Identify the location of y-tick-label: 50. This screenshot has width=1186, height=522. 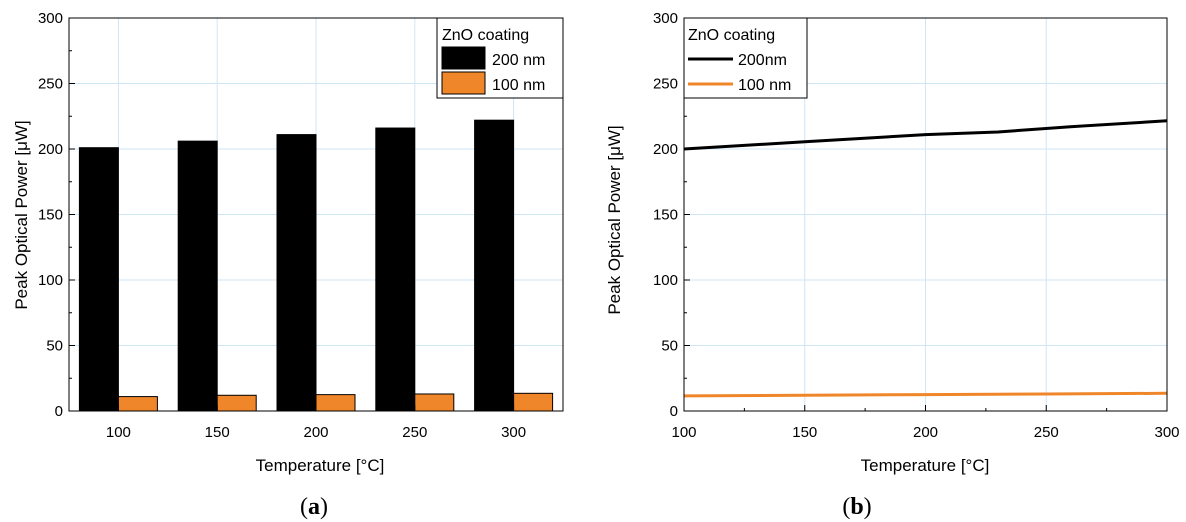
(54, 346).